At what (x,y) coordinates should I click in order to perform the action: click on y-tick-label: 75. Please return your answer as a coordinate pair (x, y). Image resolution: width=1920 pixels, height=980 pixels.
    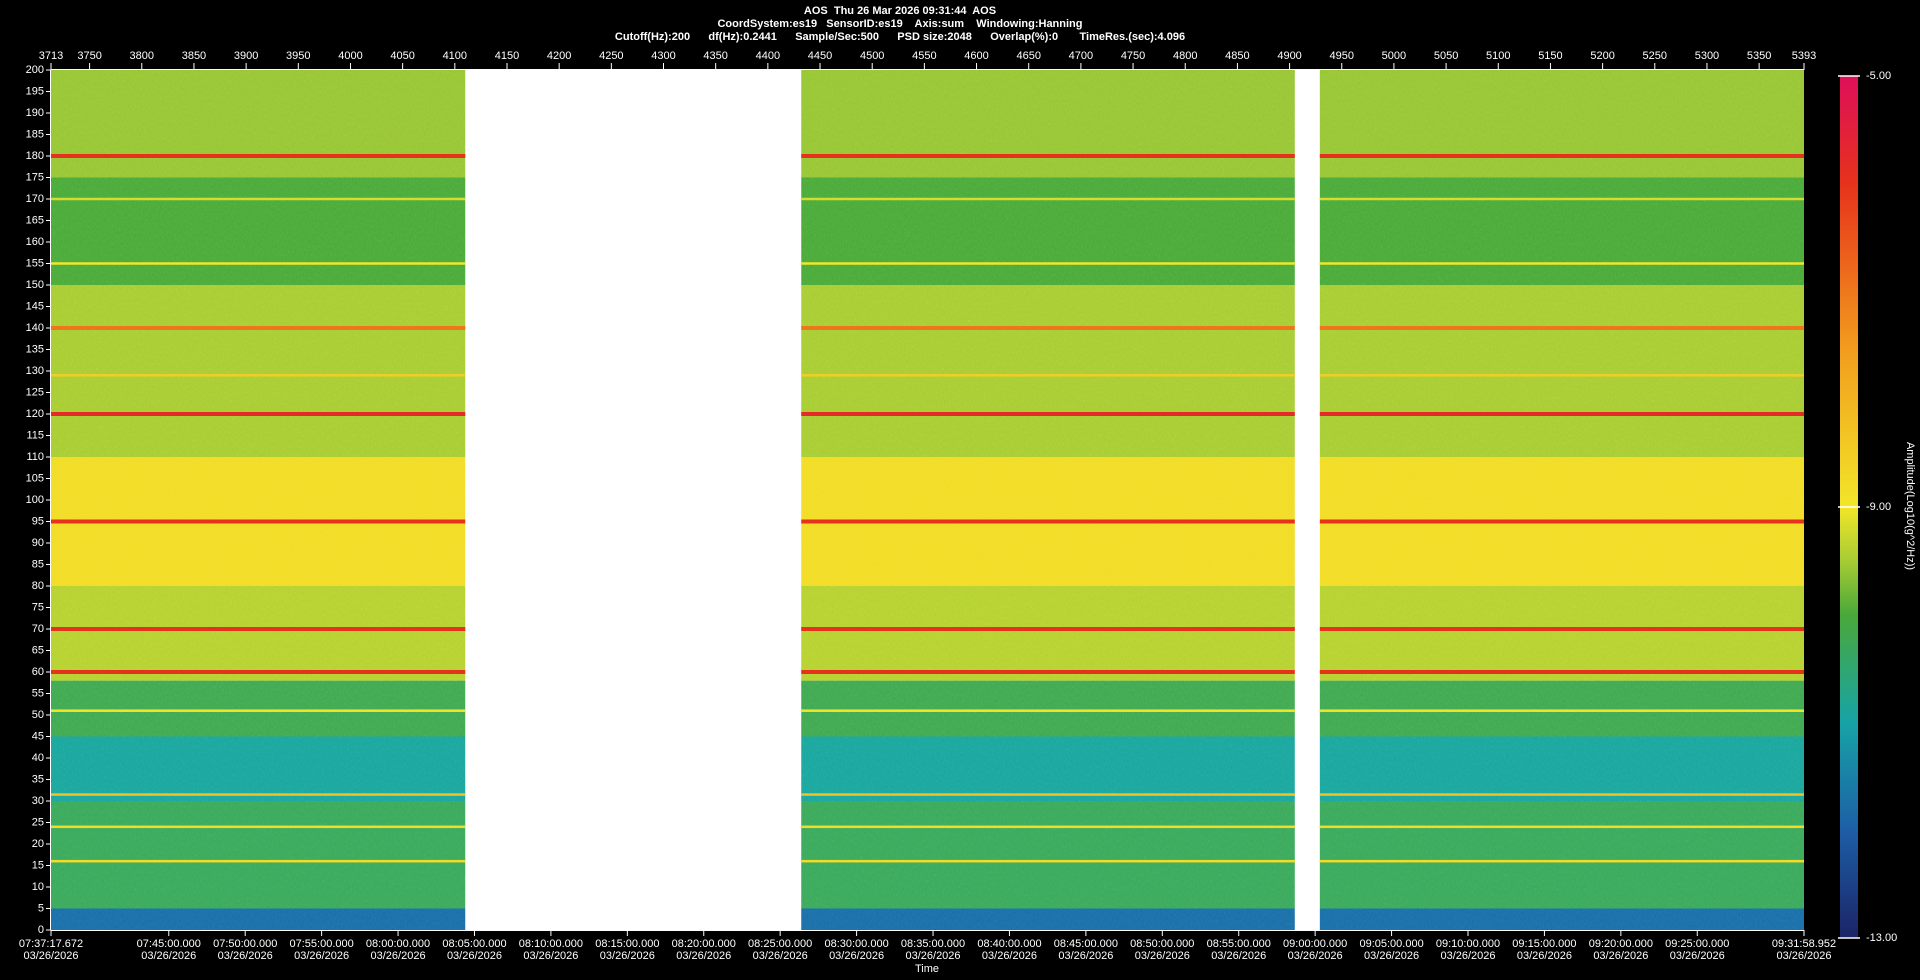
    Looking at the image, I should click on (38, 607).